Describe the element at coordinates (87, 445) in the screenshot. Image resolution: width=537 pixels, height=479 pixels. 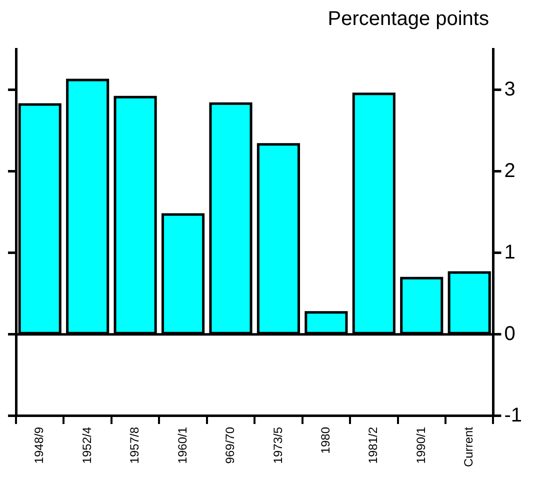
I see `x-tick-label: 1952/4` at that location.